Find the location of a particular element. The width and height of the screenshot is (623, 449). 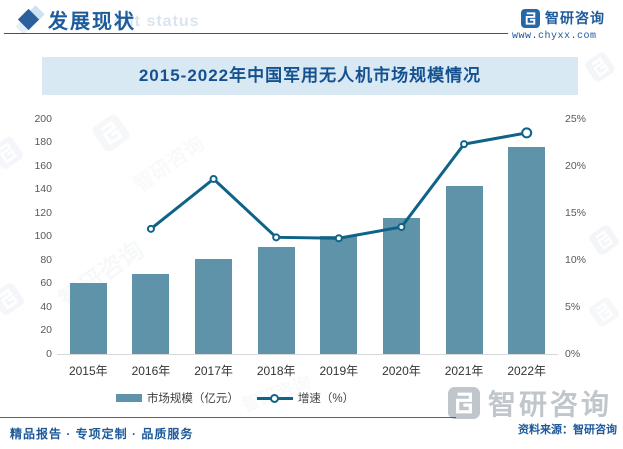

legend-label: 增速（%） is located at coordinates (326, 399).